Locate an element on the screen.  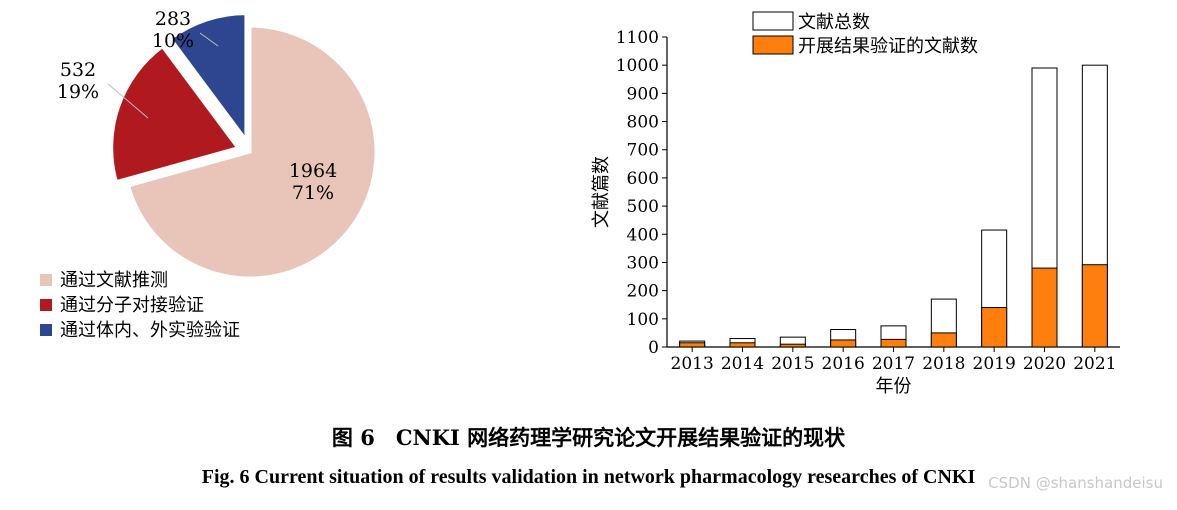
y-tick-label: 400 is located at coordinates (643, 235).